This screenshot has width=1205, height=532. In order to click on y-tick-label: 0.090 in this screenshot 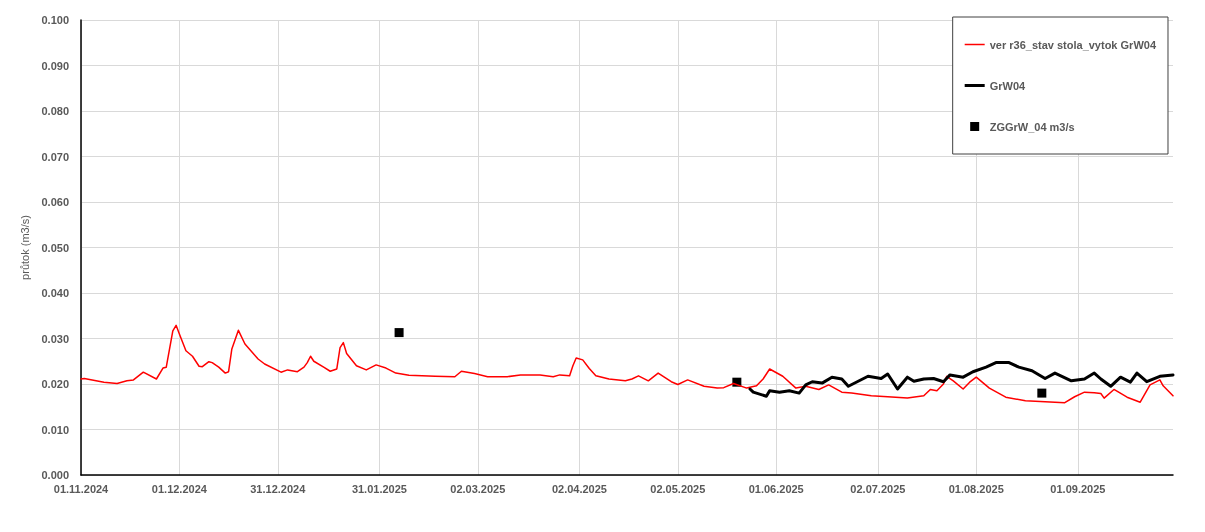, I will do `click(55, 65)`.